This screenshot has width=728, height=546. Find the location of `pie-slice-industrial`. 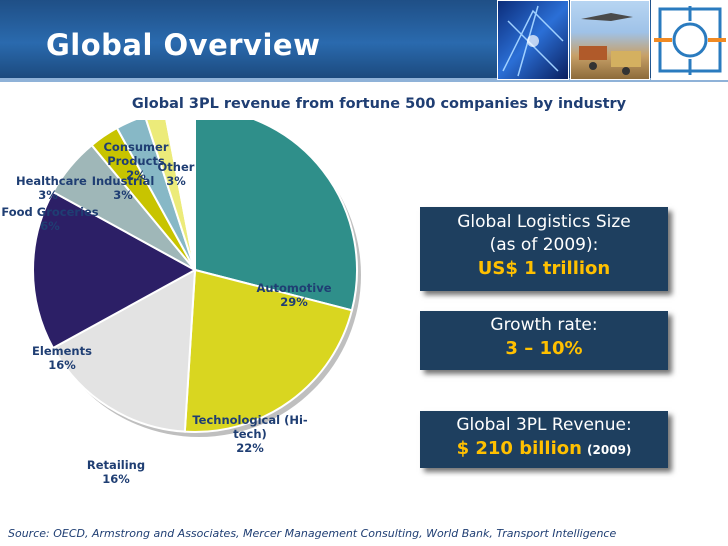

pie-slice-industrial is located at coordinates (155, 195).